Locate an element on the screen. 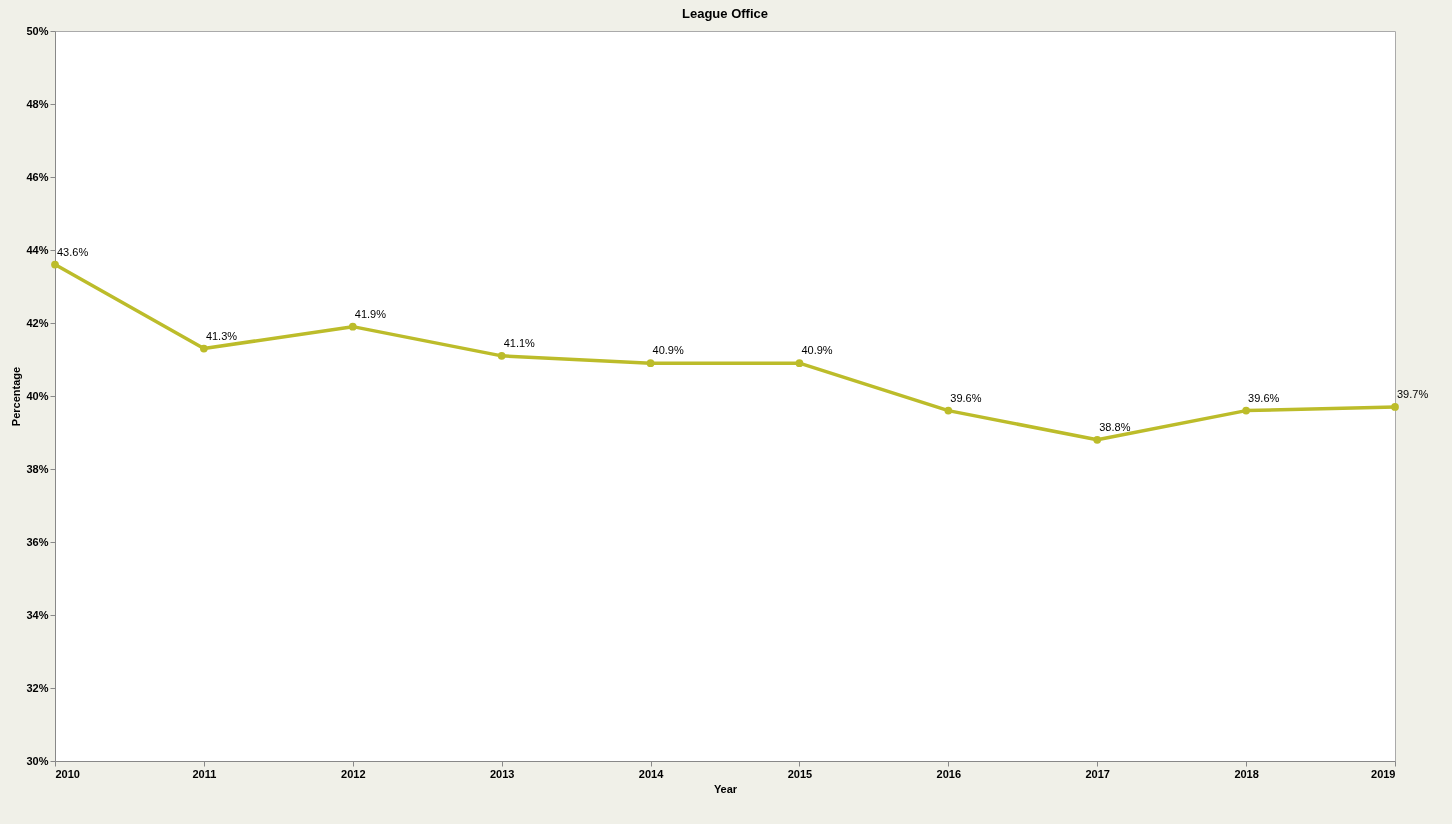 Image resolution: width=1452 pixels, height=824 pixels. y-tick-label: 46% is located at coordinates (37, 176).